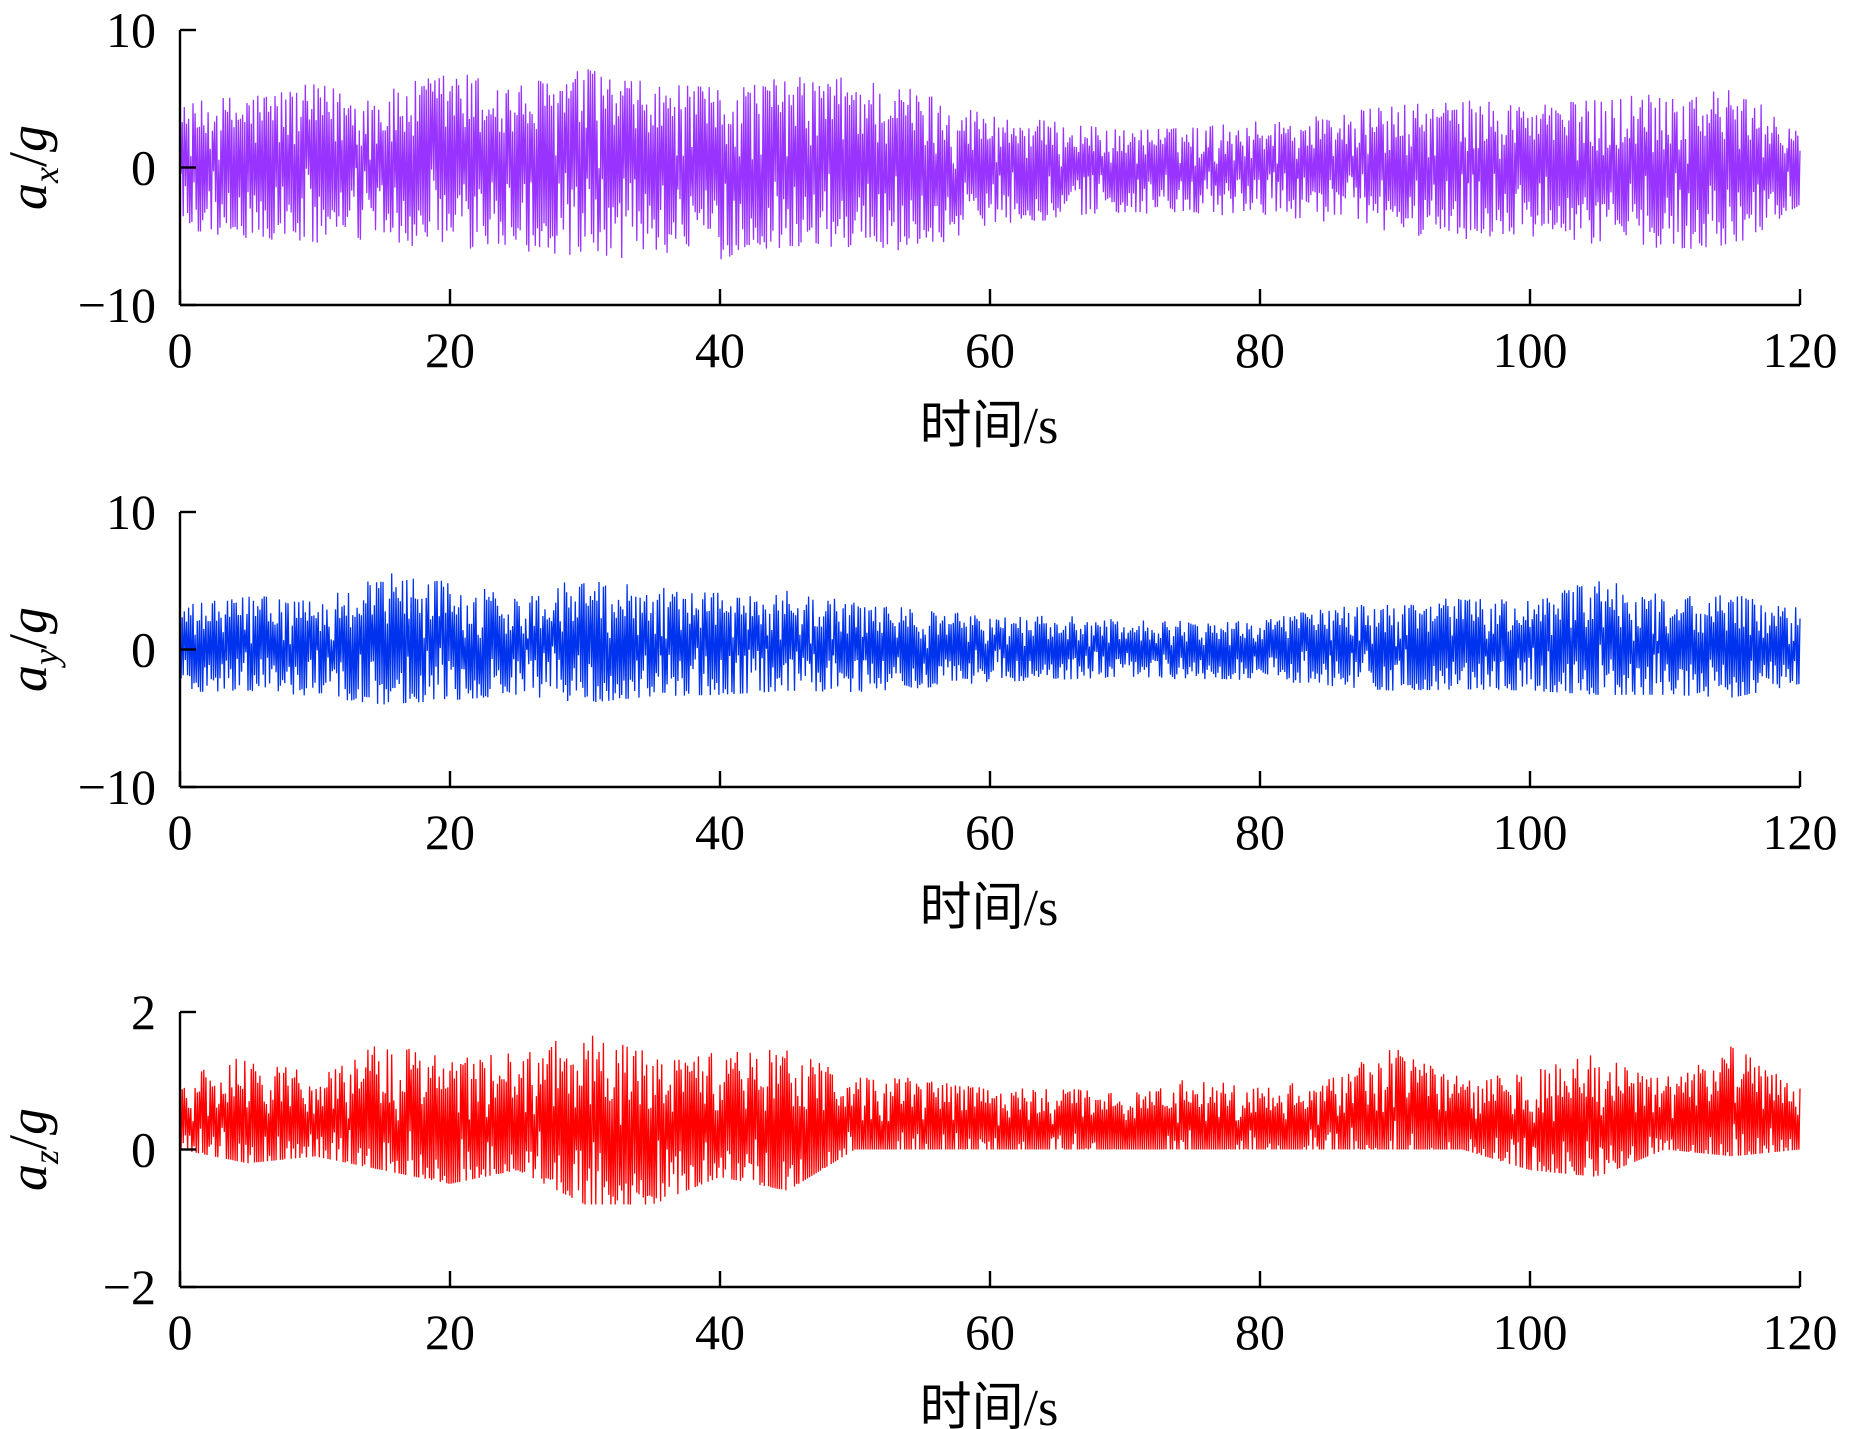  I want to click on y-tick-label: 2, so click(143, 1012).